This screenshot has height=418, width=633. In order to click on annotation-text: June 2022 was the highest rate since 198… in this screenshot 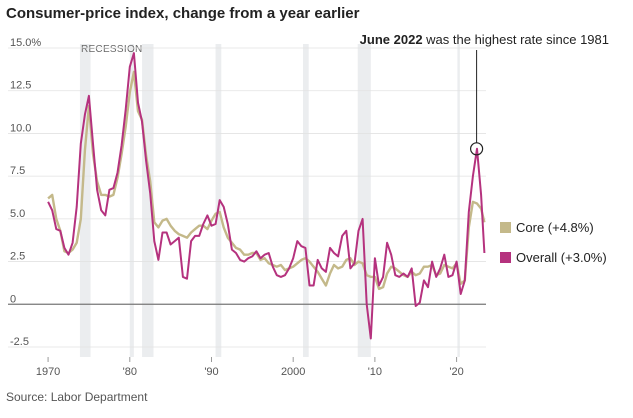, I will do `click(484, 39)`.